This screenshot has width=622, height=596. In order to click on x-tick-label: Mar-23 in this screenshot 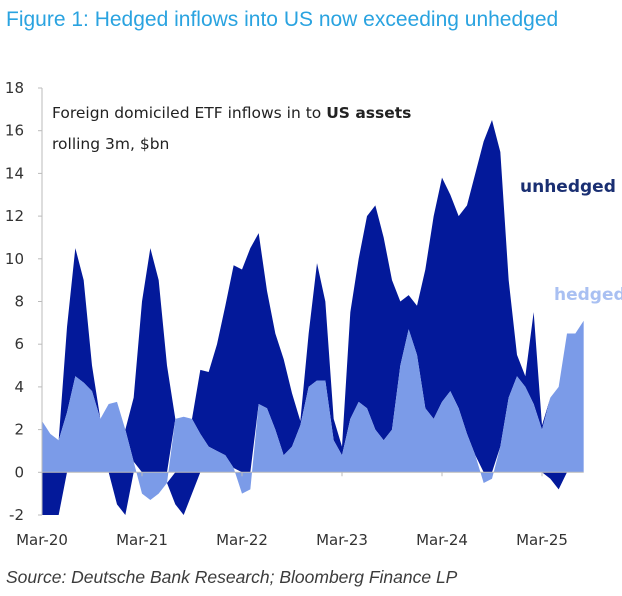, I will do `click(342, 540)`.